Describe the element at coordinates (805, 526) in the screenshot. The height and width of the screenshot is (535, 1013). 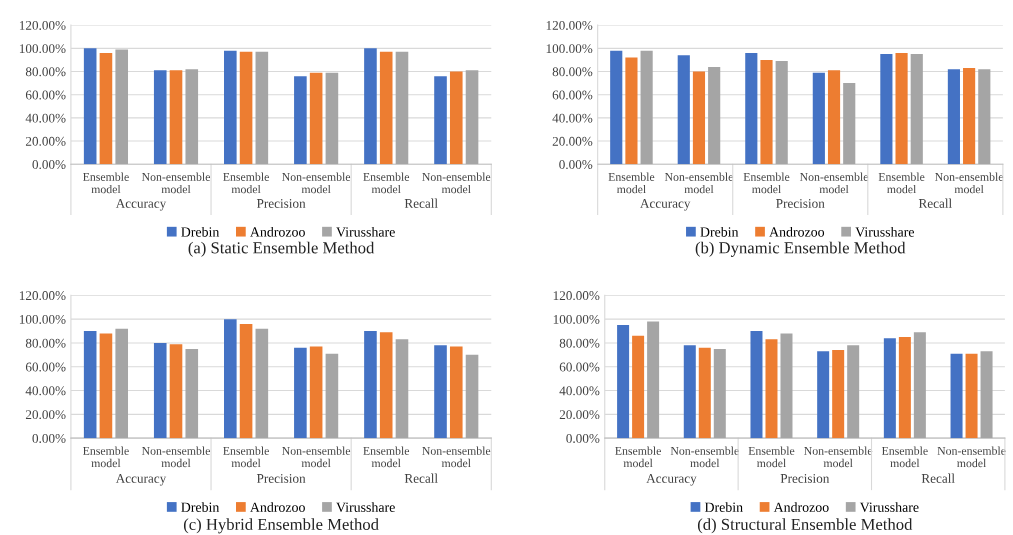
I see `text: (d) Structural Ensemble Method` at that location.